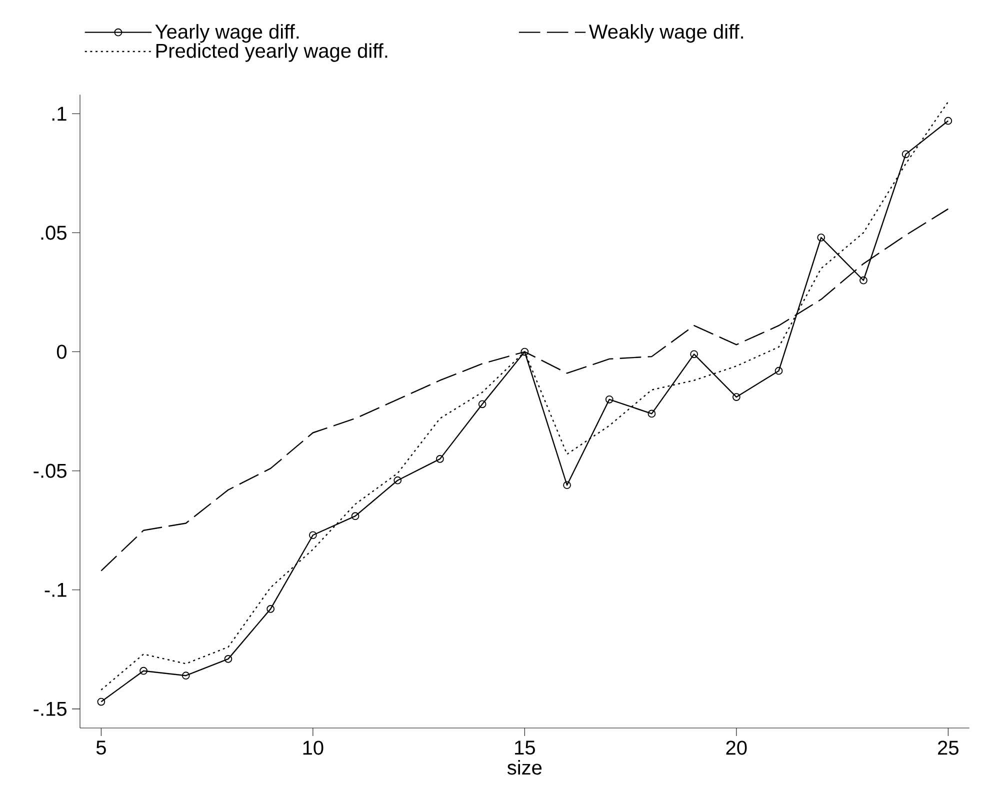 The image size is (1000, 805). What do you see at coordinates (525, 747) in the screenshot?
I see `x-tick-label: 15` at bounding box center [525, 747].